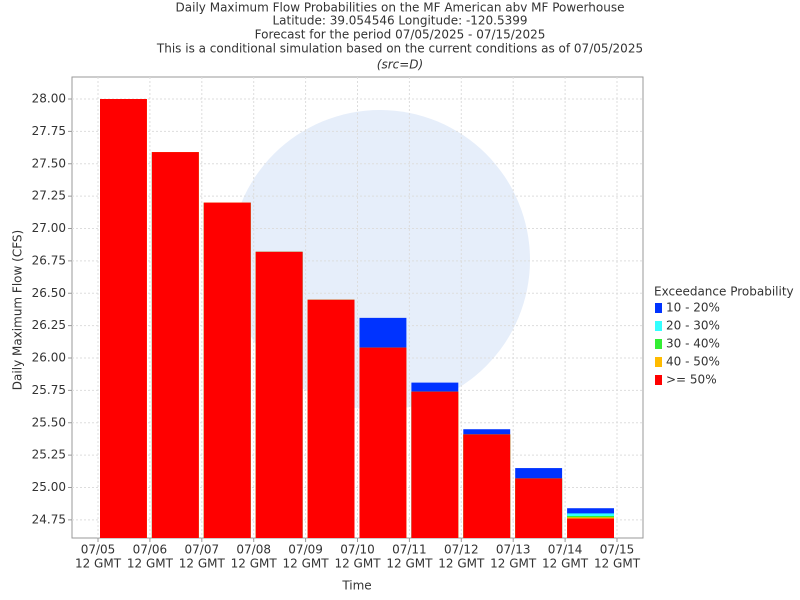 This screenshot has width=800, height=600. I want to click on x-tick-label: 07/05, so click(98, 550).